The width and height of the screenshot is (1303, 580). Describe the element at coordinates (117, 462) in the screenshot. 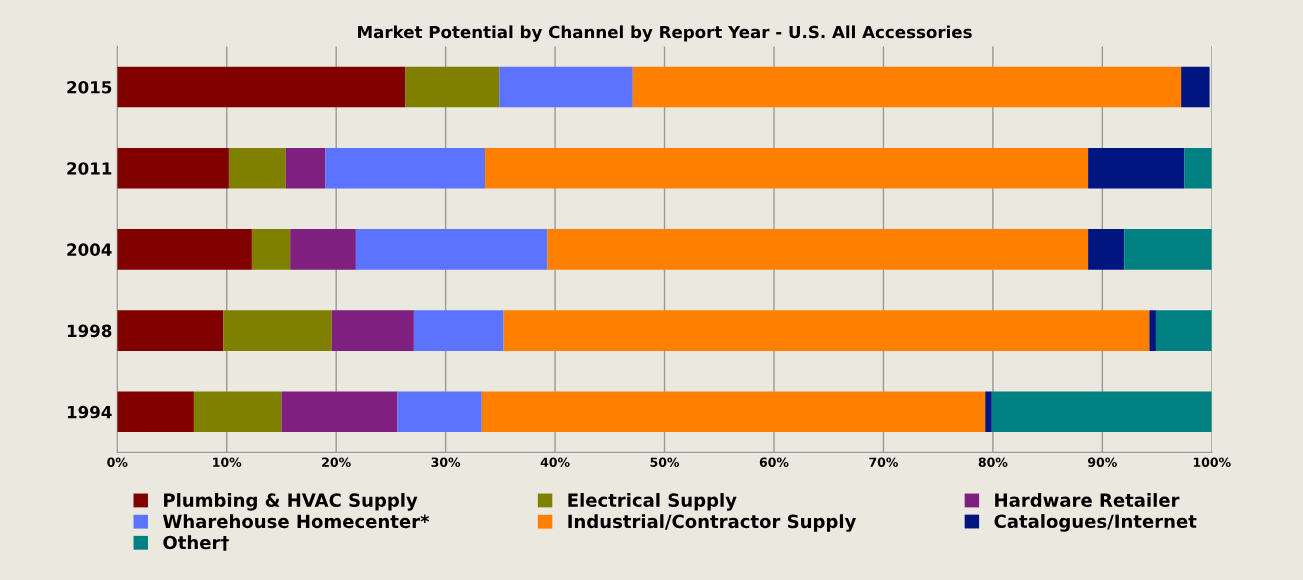

I see `x-tick-label: 0%` at that location.